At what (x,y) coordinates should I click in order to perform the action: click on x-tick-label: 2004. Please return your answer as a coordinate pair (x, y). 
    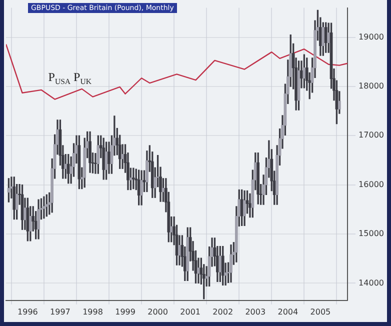
    Looking at the image, I should click on (288, 311).